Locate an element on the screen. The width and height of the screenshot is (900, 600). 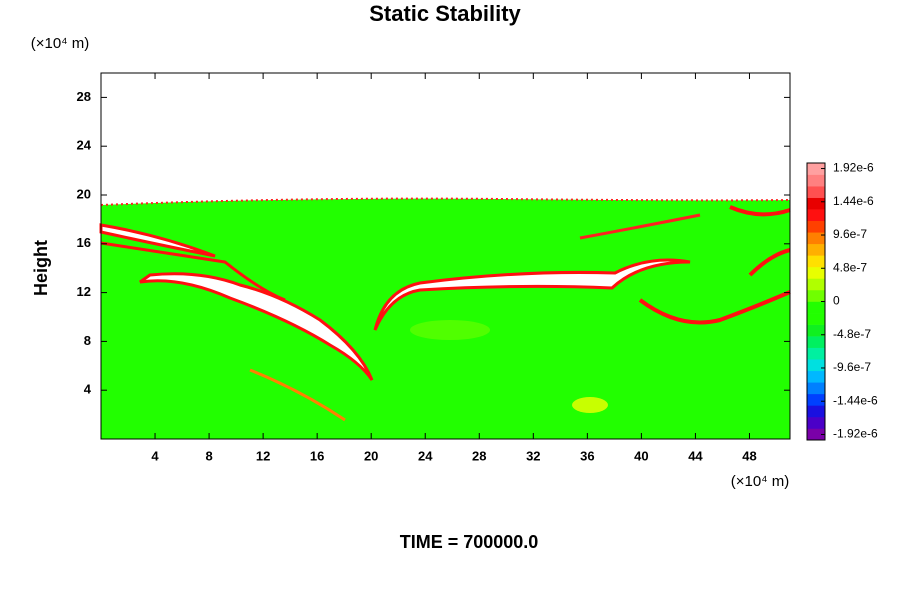
x-tick-label: 4 is located at coordinates (155, 455).